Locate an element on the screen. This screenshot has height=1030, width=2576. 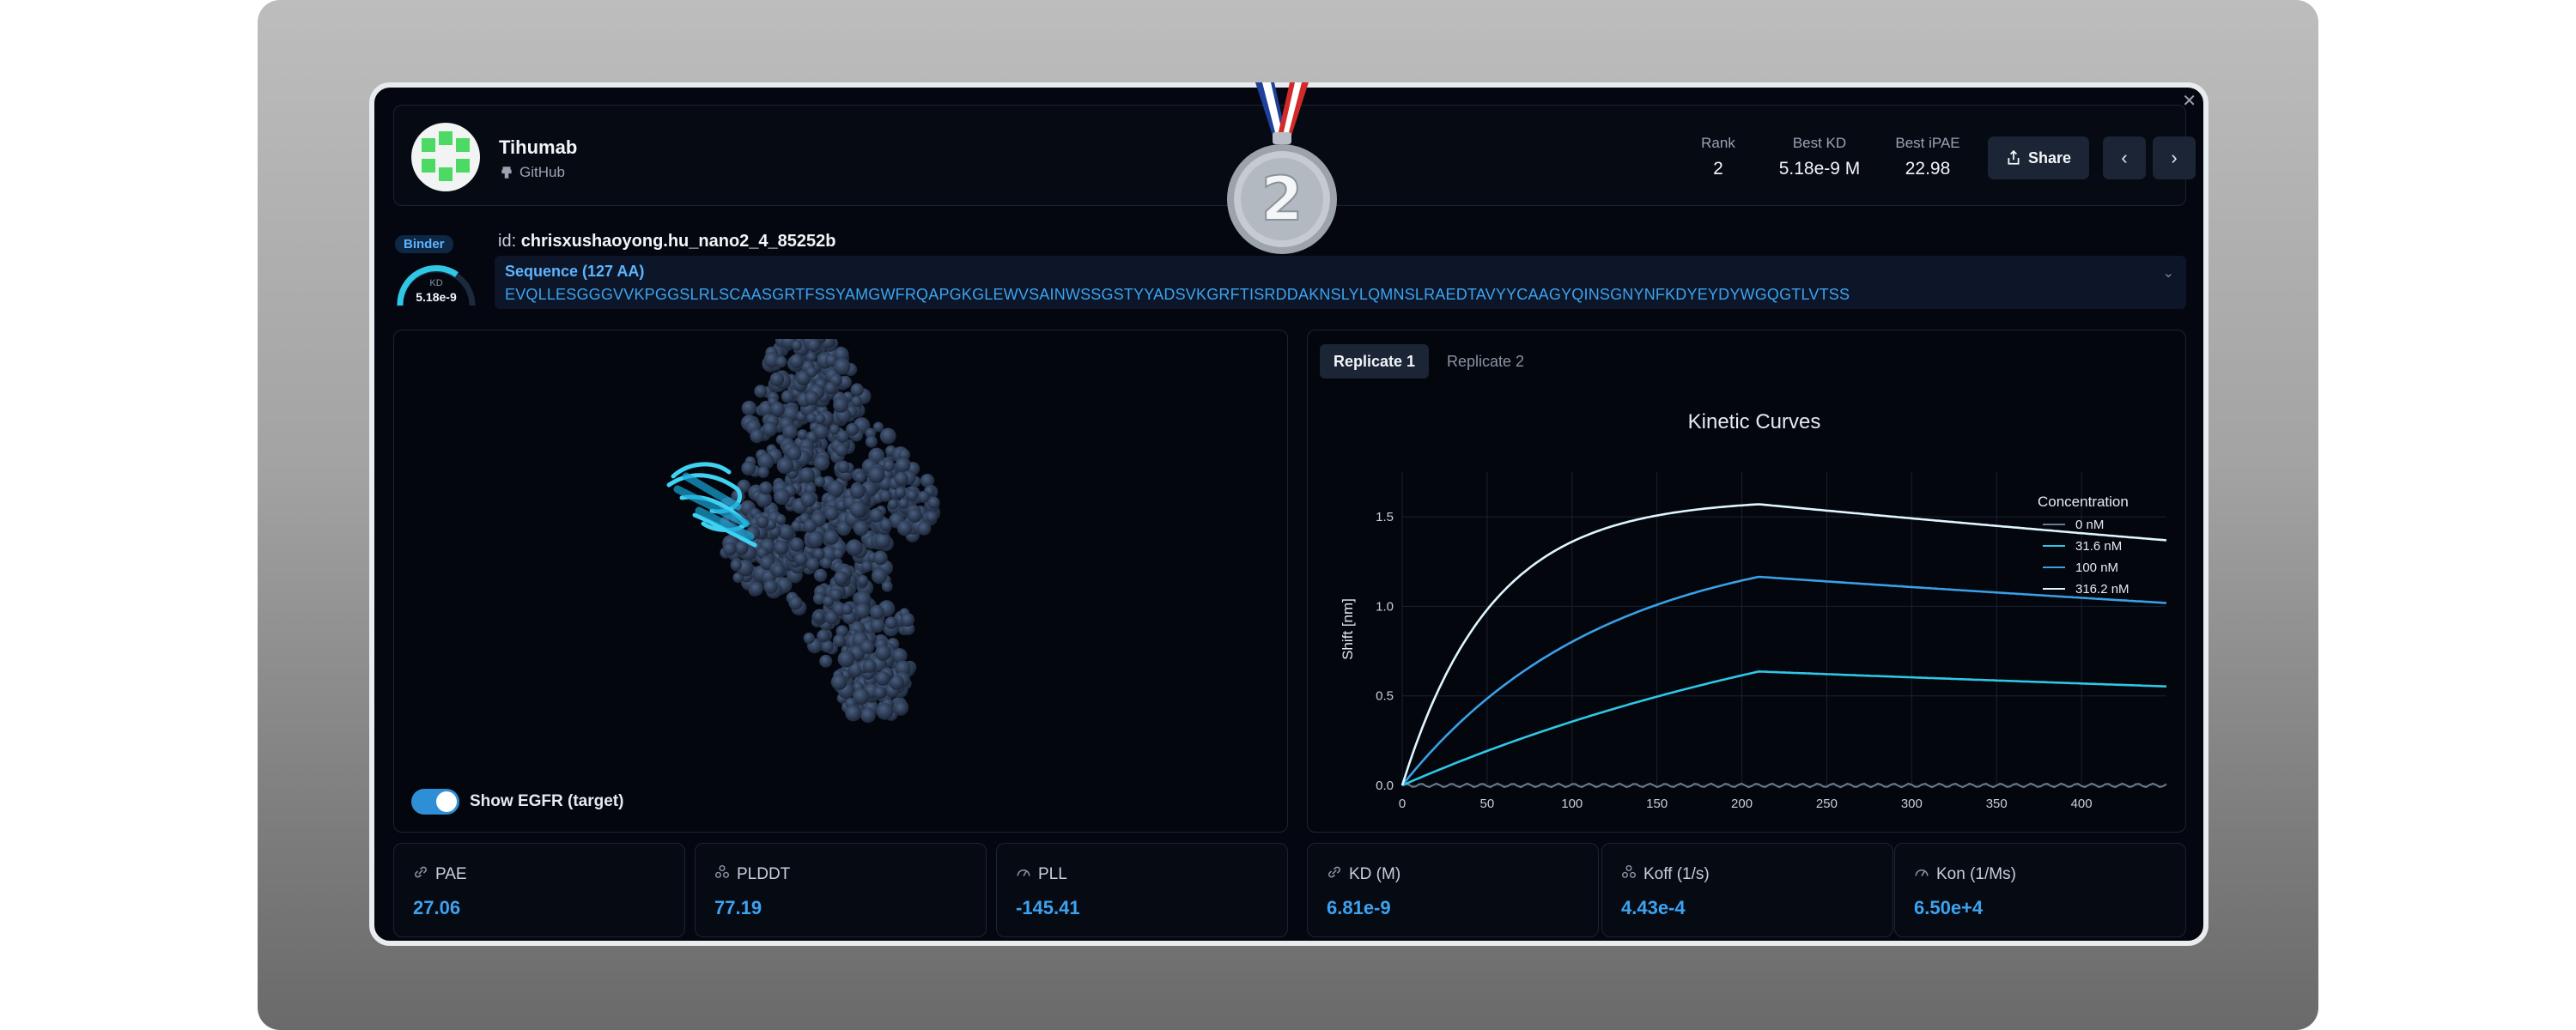
share-button: Share is located at coordinates (2039, 157).